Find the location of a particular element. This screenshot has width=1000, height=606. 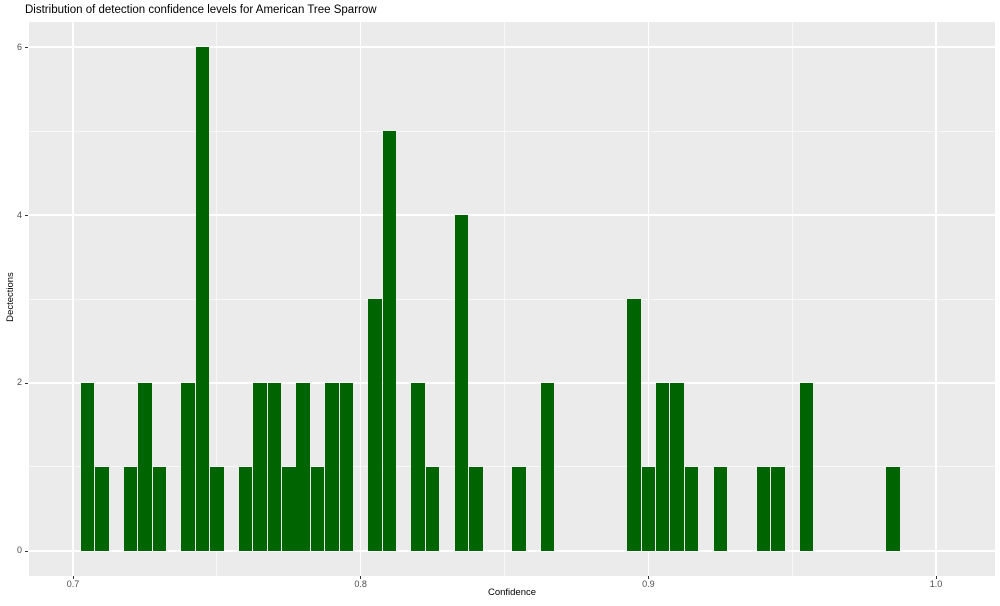

x-tick-label: 0.9 is located at coordinates (648, 584).